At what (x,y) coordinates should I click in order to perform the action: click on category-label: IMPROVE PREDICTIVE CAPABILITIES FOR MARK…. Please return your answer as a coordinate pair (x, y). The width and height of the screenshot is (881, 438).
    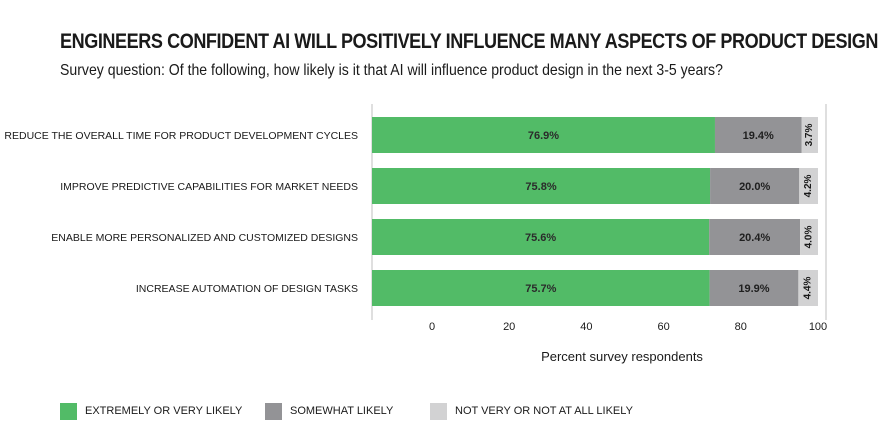
    Looking at the image, I should click on (209, 187).